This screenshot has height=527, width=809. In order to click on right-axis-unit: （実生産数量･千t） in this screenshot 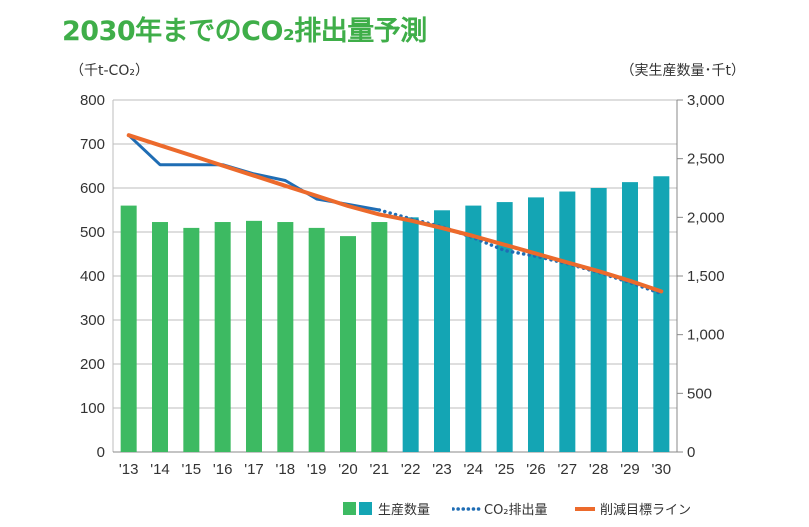, I will do `click(683, 71)`.